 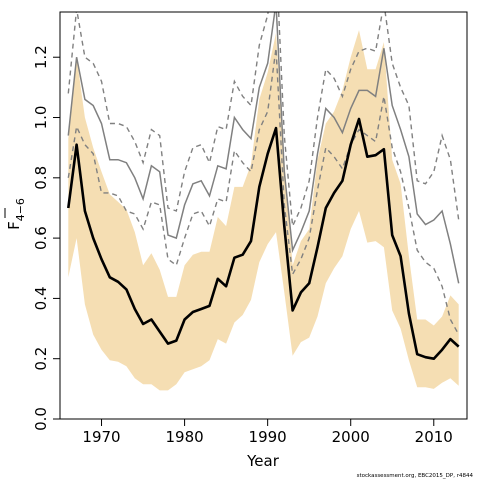 I want to click on y-tick-label: 0.4, so click(x=41, y=298).